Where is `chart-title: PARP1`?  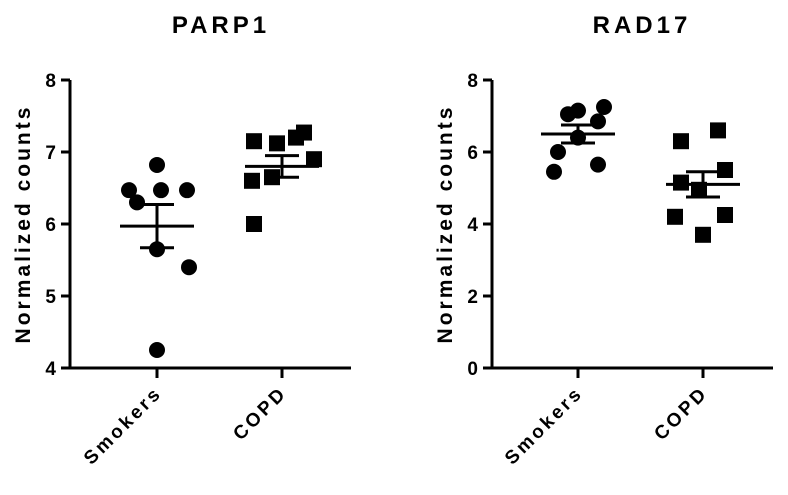 chart-title: PARP1 is located at coordinates (221, 25).